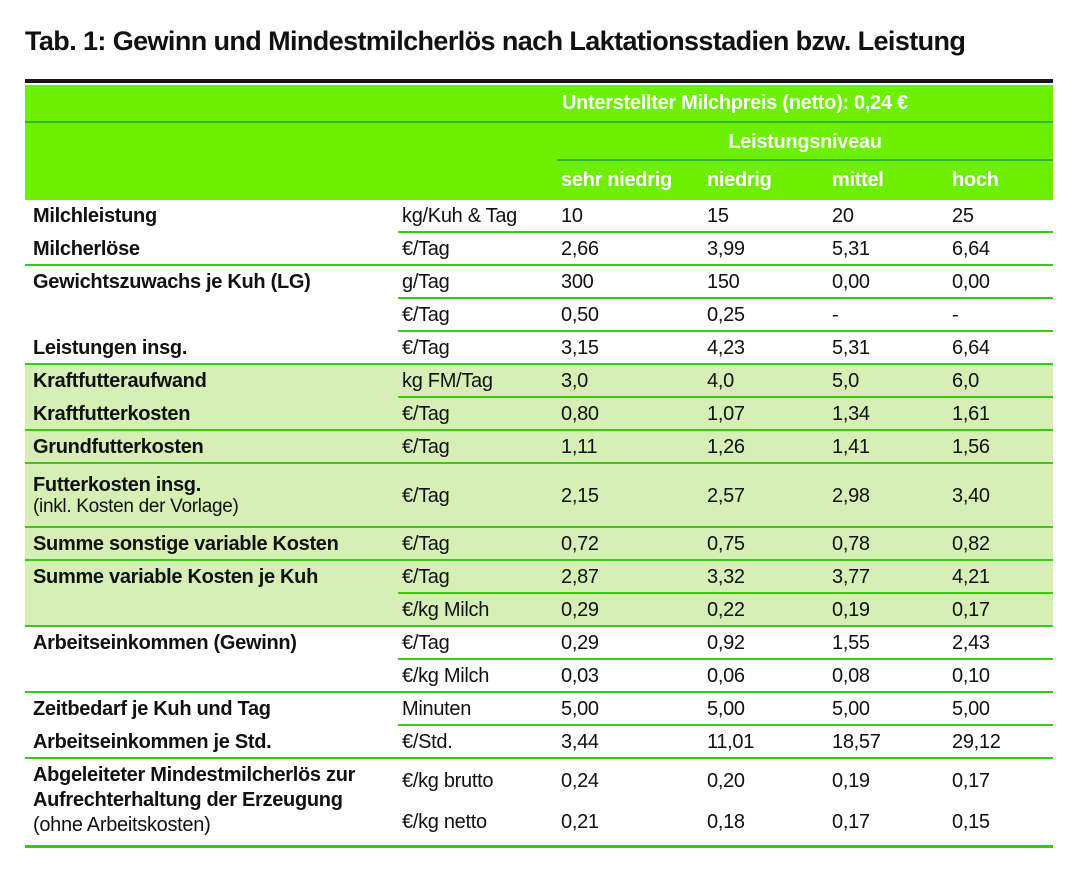 Image resolution: width=1078 pixels, height=871 pixels. I want to click on table-row-milcherloese: Milcherlöse €/Tag 2,66 3,99 5,31 6,64, so click(539, 249).